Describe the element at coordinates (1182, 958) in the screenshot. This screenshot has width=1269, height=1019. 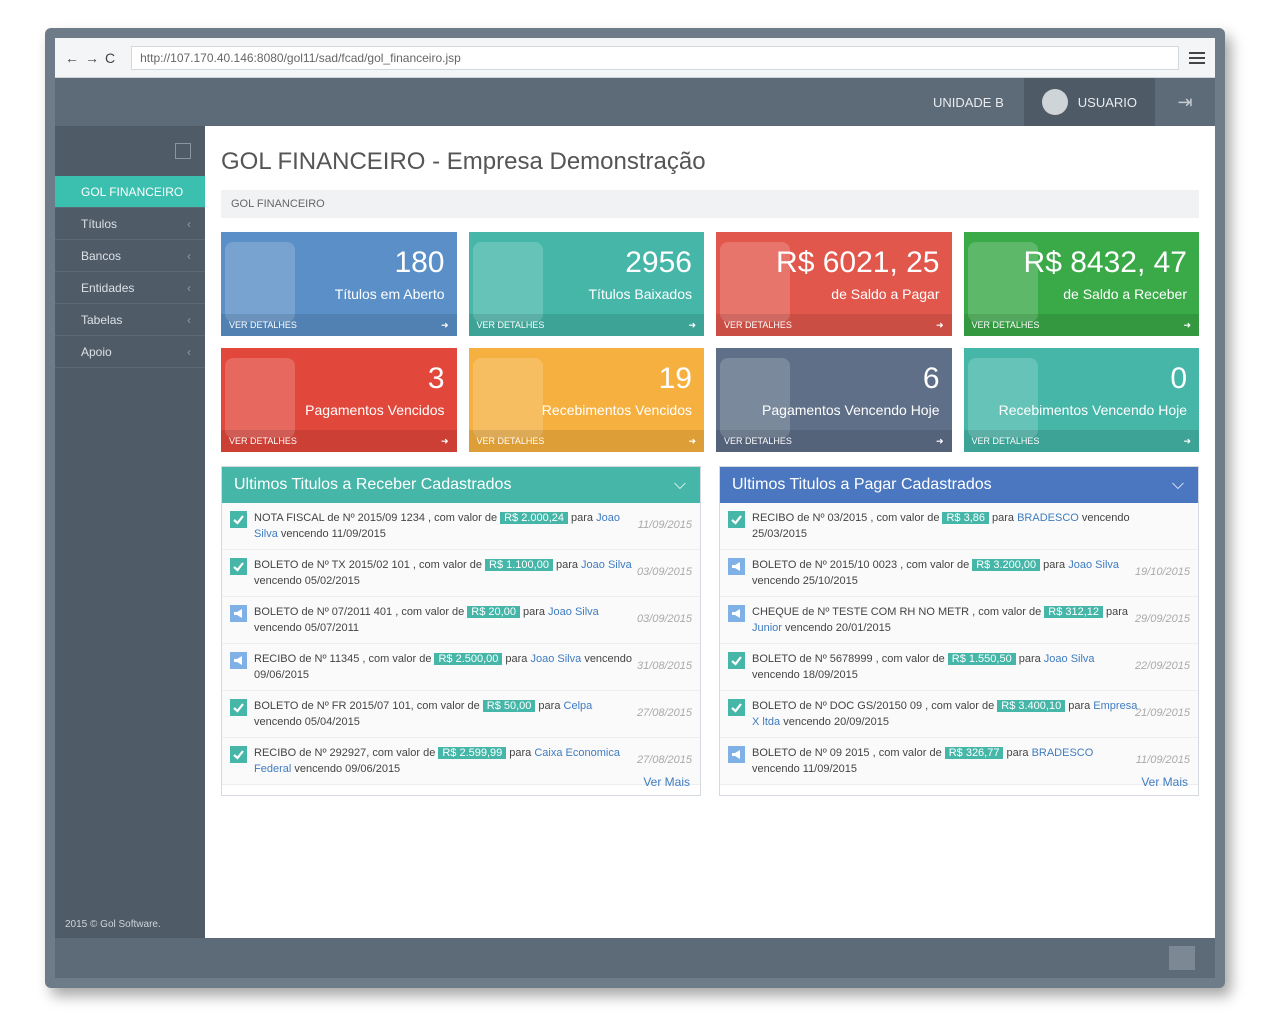
I see `scroll-top-button` at that location.